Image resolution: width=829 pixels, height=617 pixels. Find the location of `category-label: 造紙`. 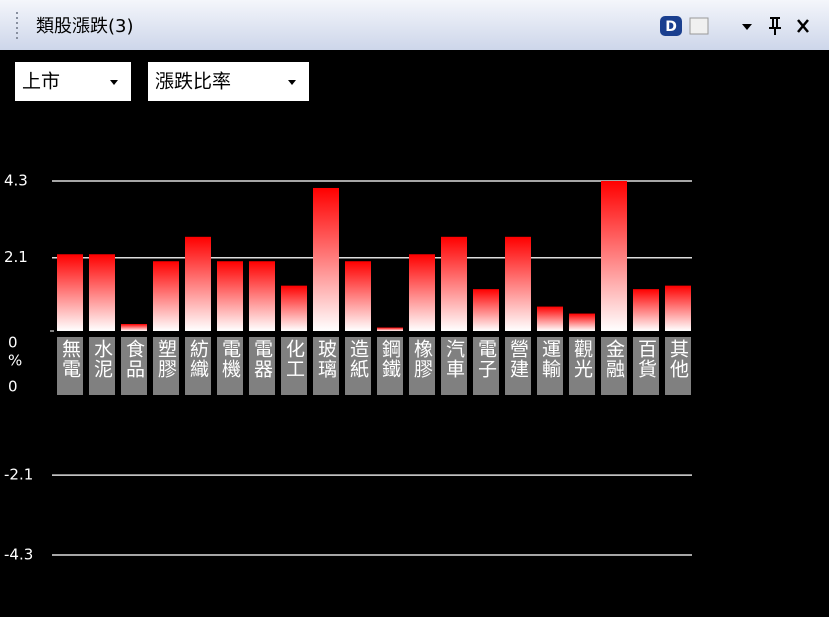

category-label: 造紙 is located at coordinates (358, 359).